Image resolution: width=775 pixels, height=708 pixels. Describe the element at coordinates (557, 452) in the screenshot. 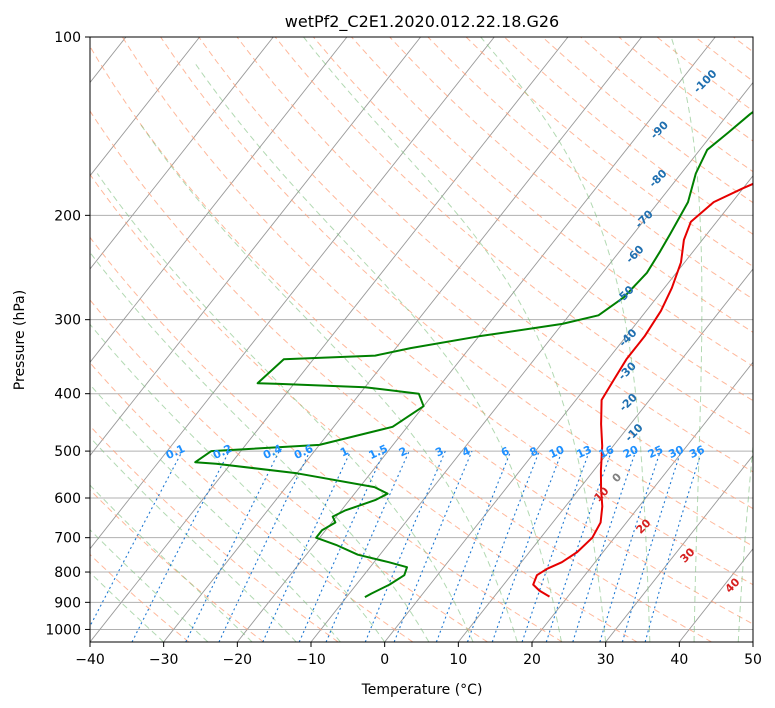

I see `mixing-ratio-label: 10` at that location.